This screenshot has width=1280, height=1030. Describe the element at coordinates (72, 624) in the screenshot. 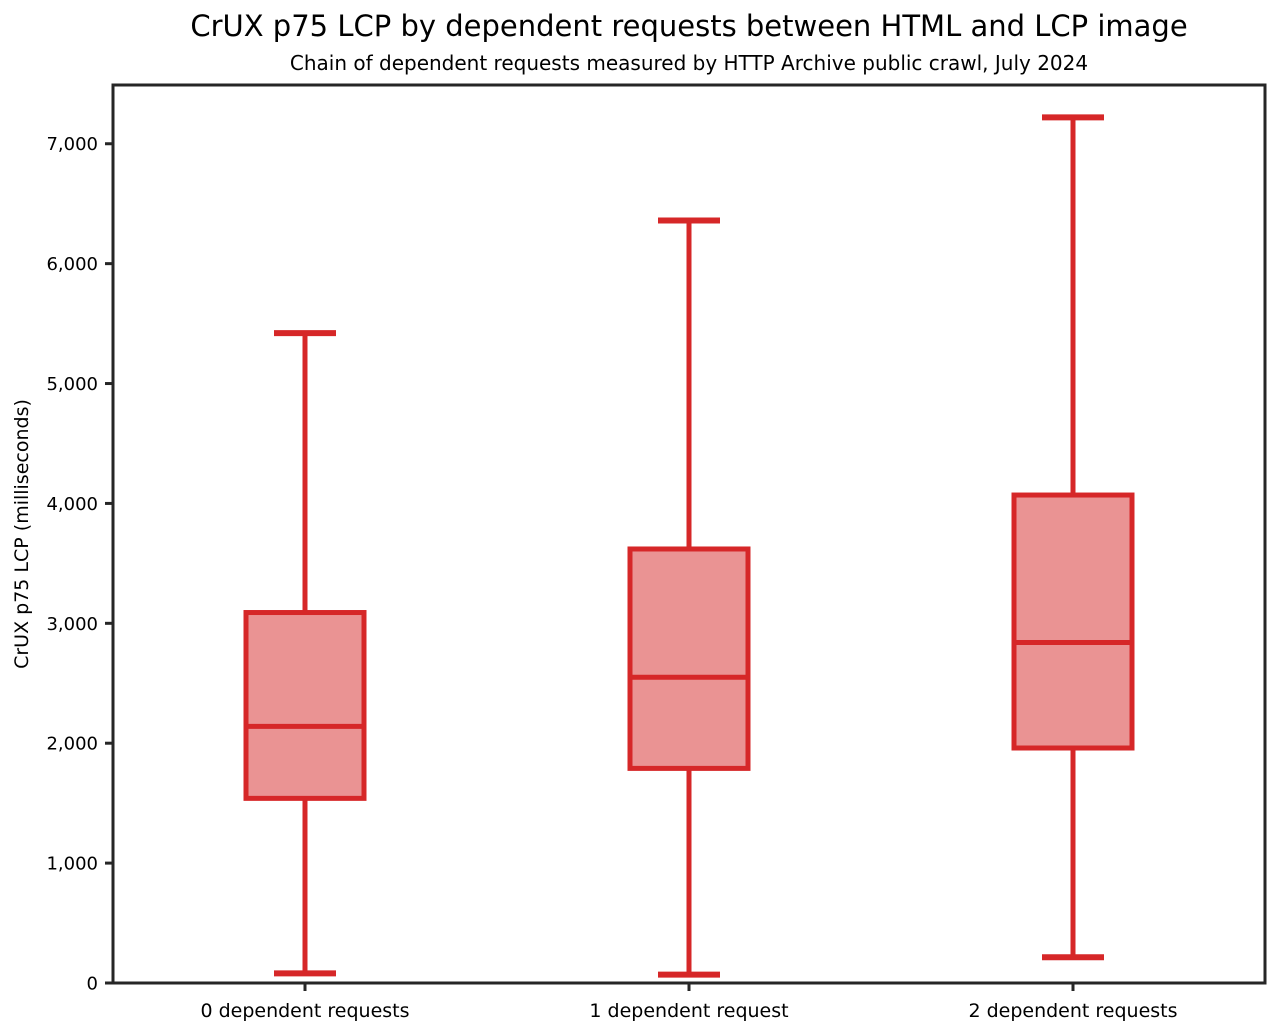

I see `y-tick-label: 3,000` at that location.